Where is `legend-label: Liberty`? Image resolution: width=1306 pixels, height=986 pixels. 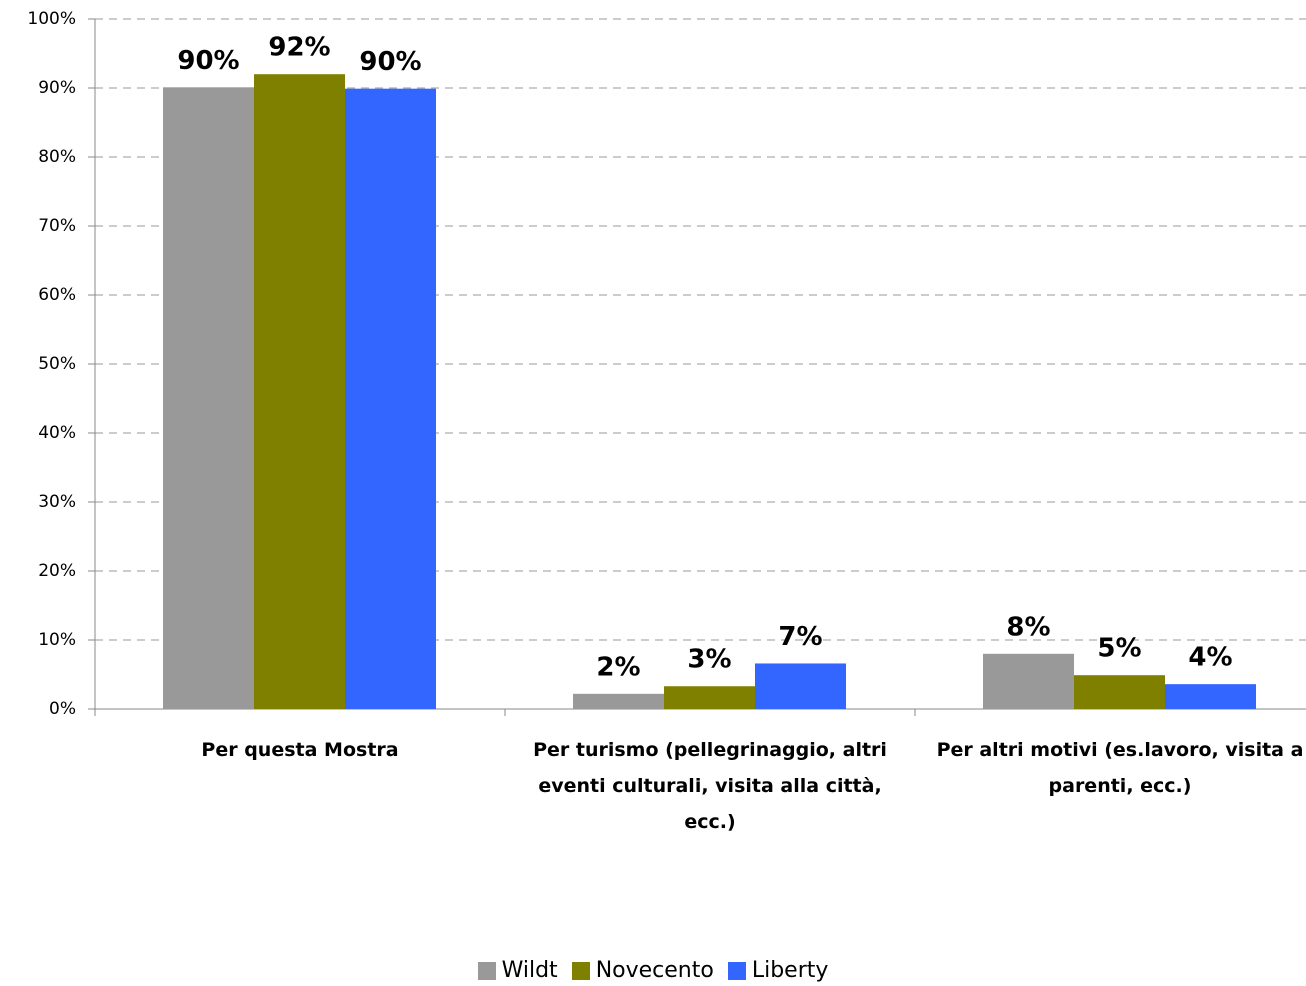 legend-label: Liberty is located at coordinates (790, 970).